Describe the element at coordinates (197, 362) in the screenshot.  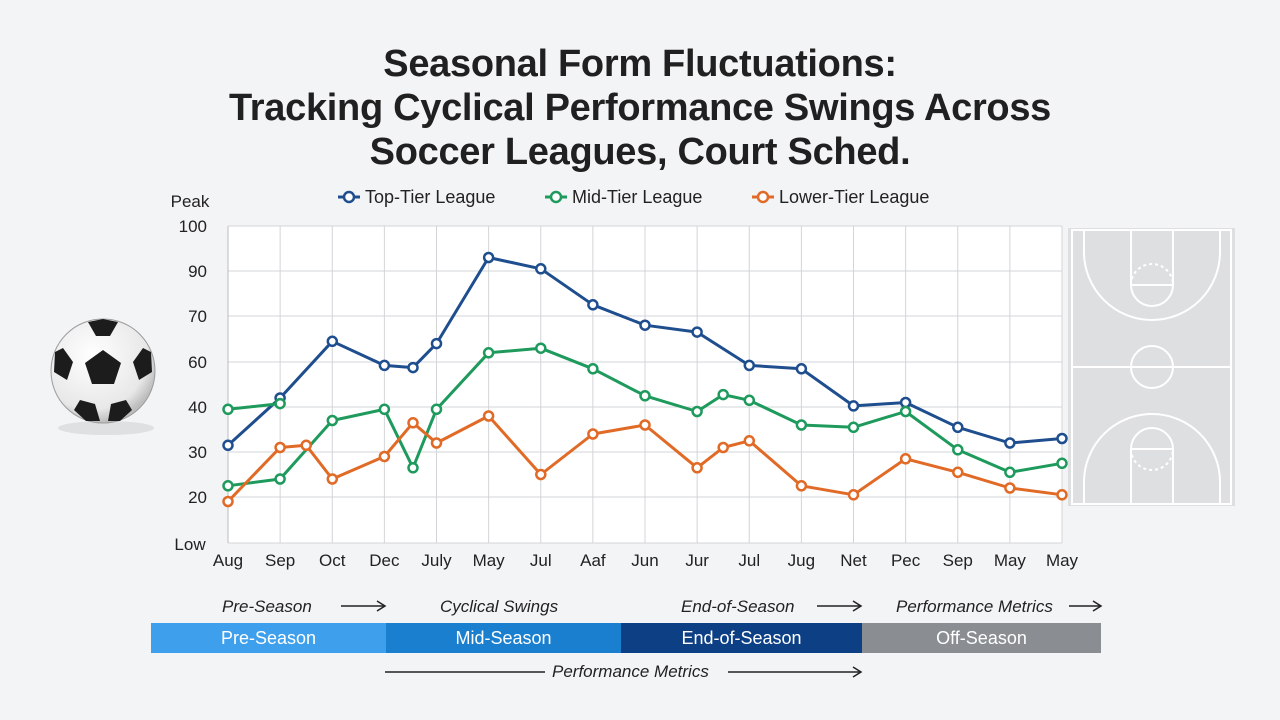
I see `y-tick-label: 60` at that location.